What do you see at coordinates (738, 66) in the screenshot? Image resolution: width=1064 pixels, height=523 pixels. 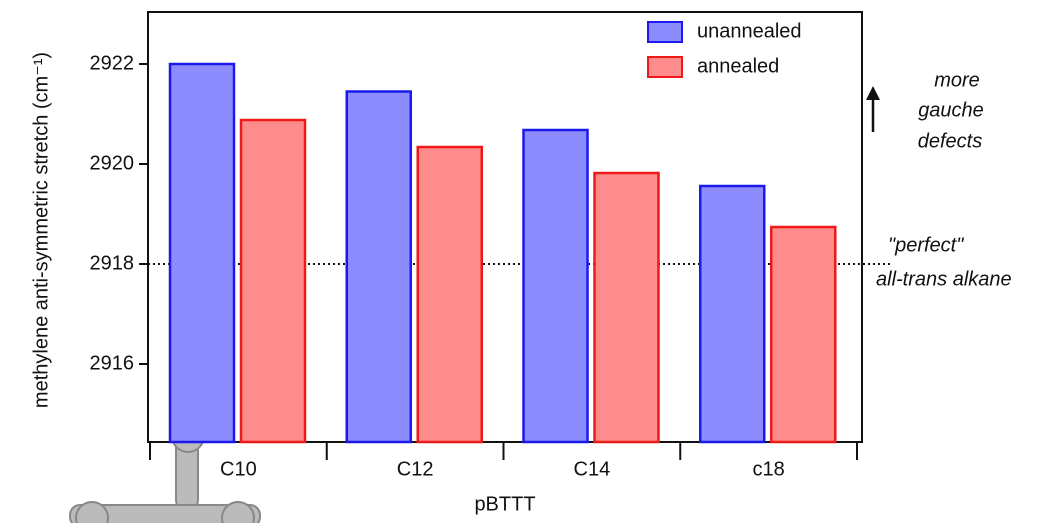 I see `legend-label: annealed` at bounding box center [738, 66].